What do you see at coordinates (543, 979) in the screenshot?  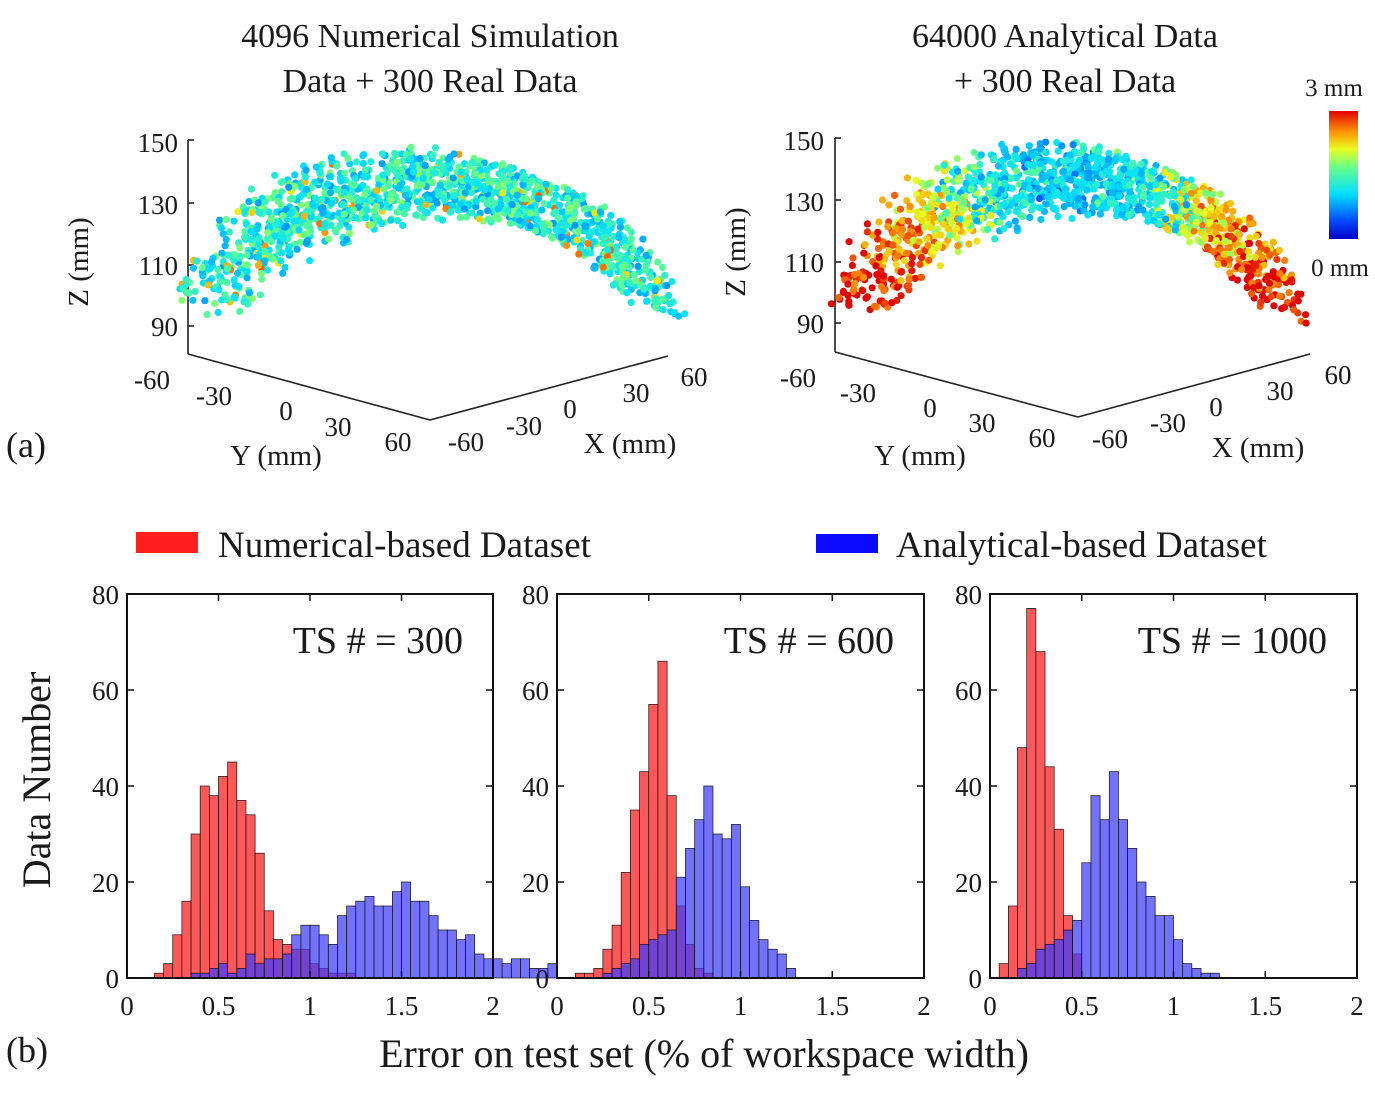 I see `y-tick-label: 0` at bounding box center [543, 979].